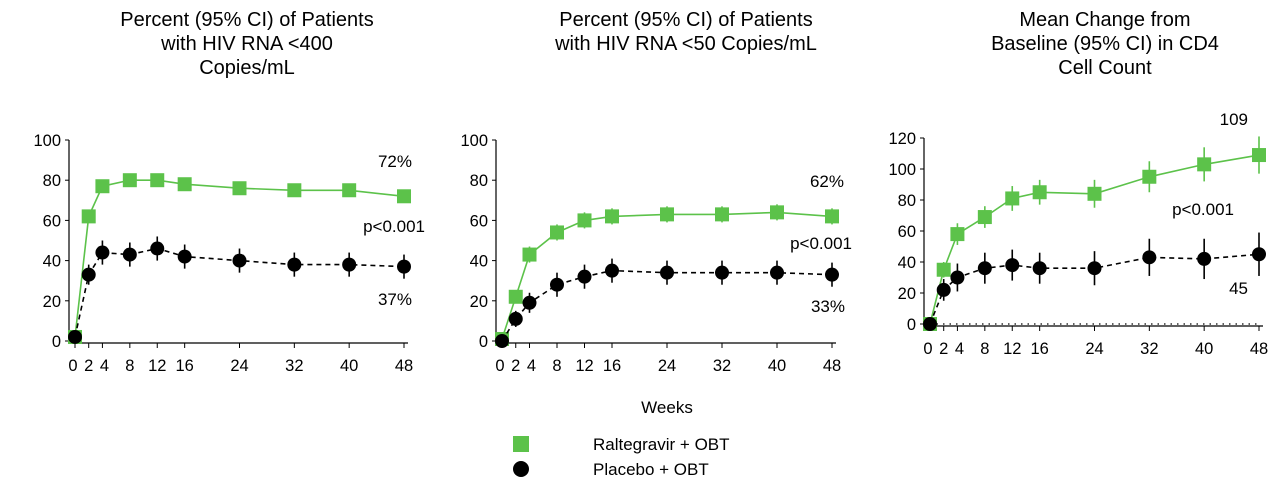  Describe the element at coordinates (651, 469) in the screenshot. I see `legend-label: Placebo + OBT` at that location.